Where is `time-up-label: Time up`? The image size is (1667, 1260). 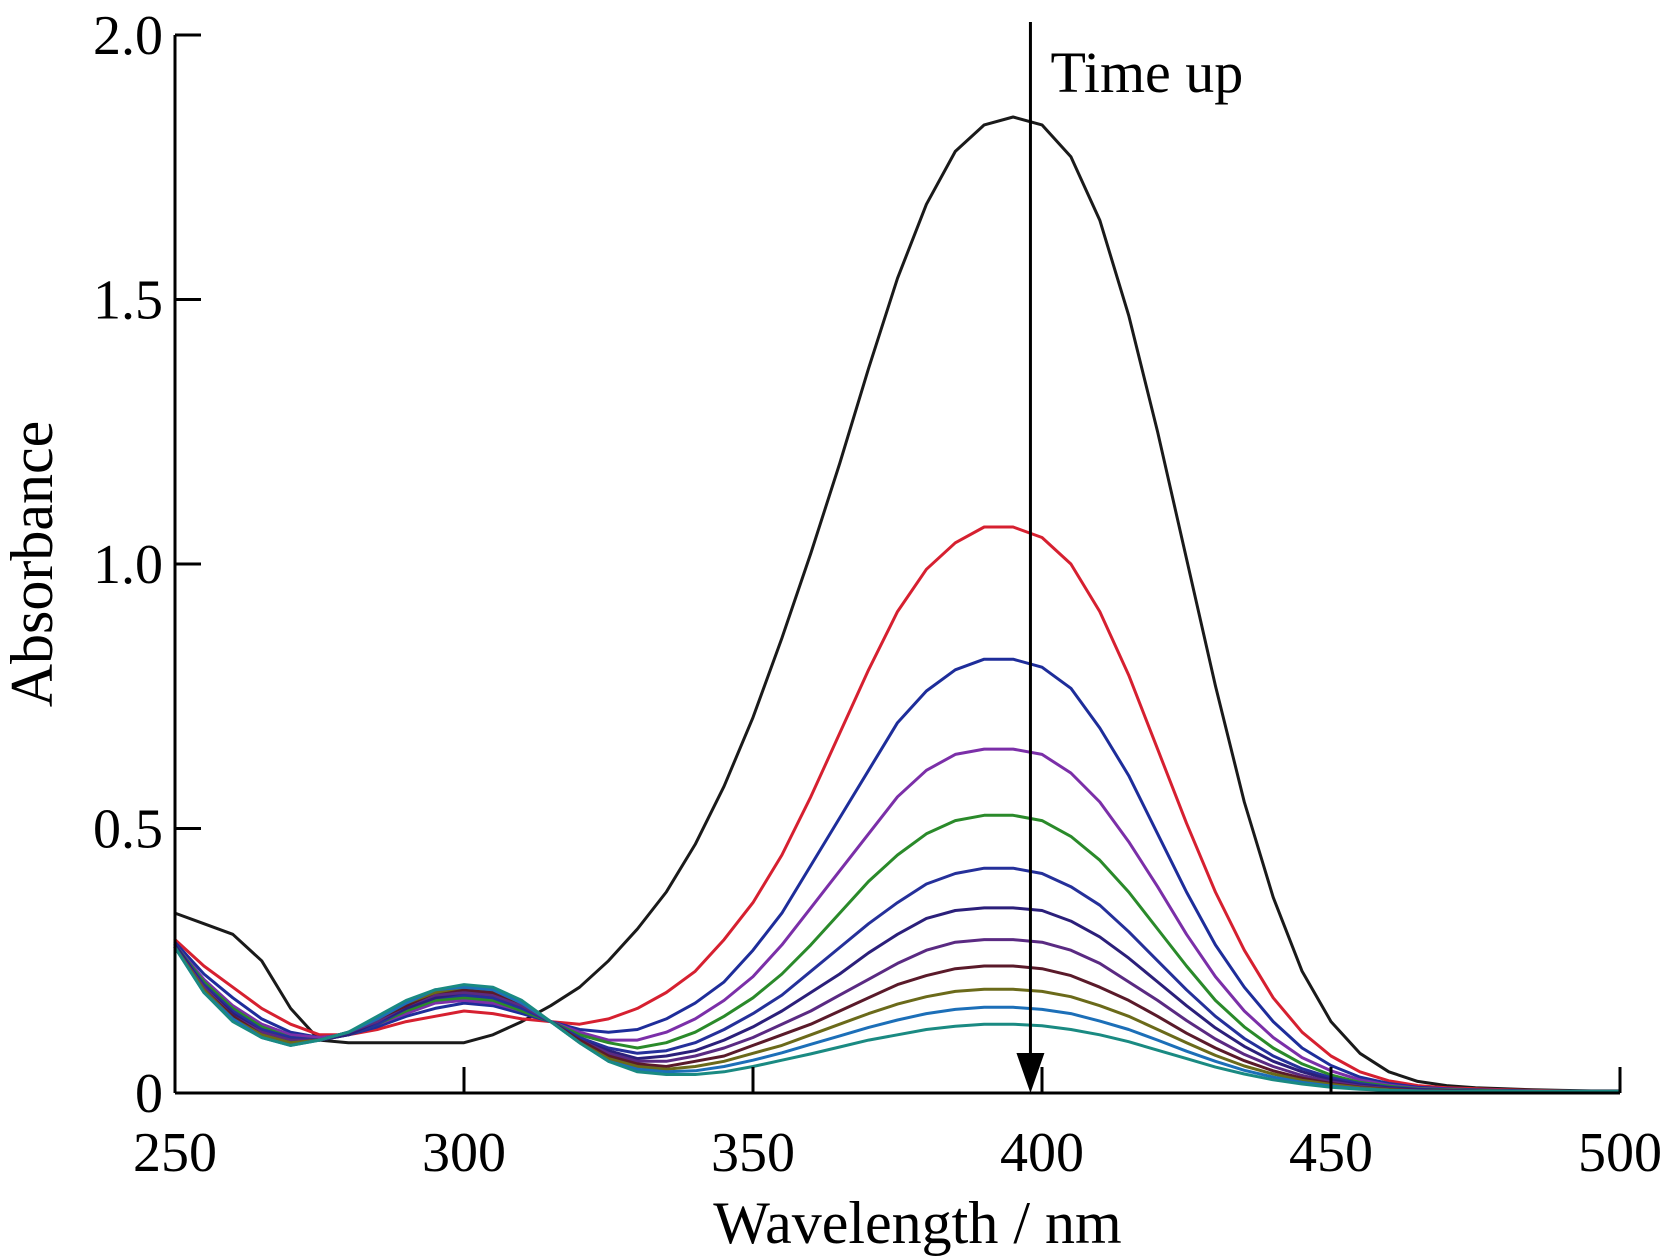
time-up-label: Time up is located at coordinates (1146, 72).